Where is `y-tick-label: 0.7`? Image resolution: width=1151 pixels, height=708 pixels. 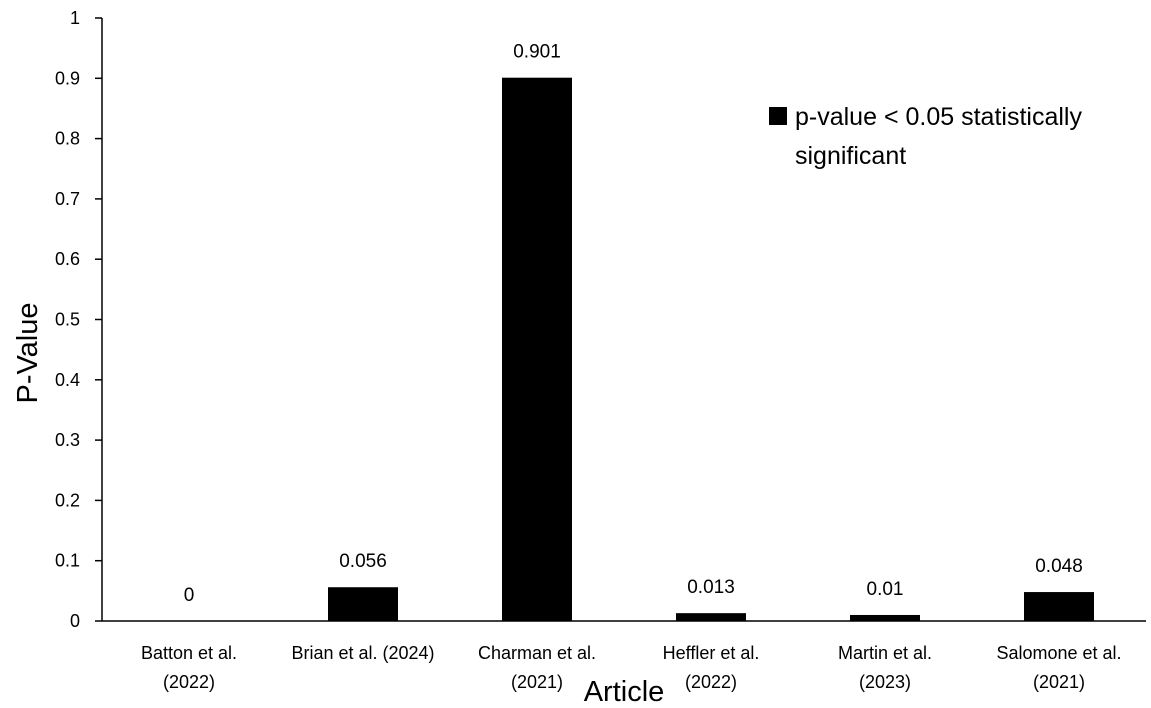
y-tick-label: 0.7 is located at coordinates (67, 199).